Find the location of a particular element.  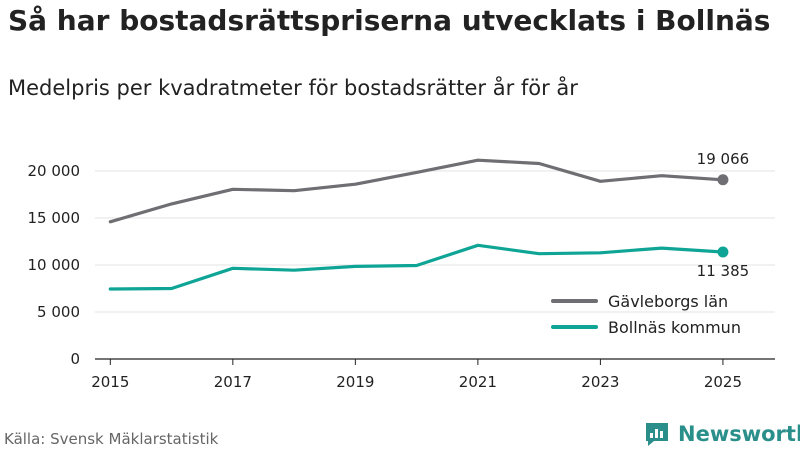

brand-name: Newsworthy is located at coordinates (739, 434).